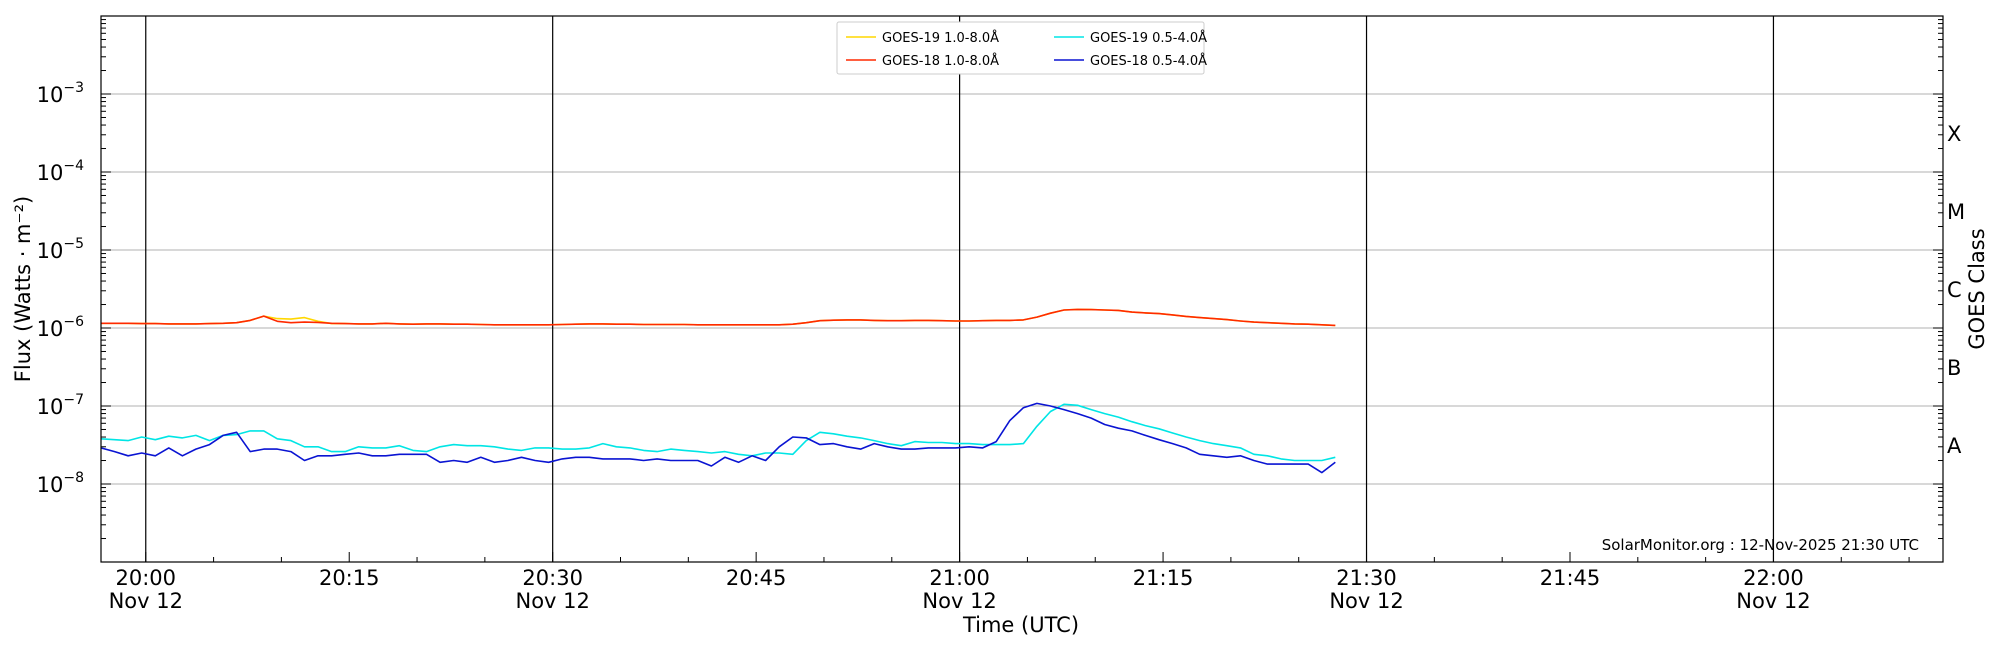  I want to click on x-tick-label: 21:45, so click(1570, 578).